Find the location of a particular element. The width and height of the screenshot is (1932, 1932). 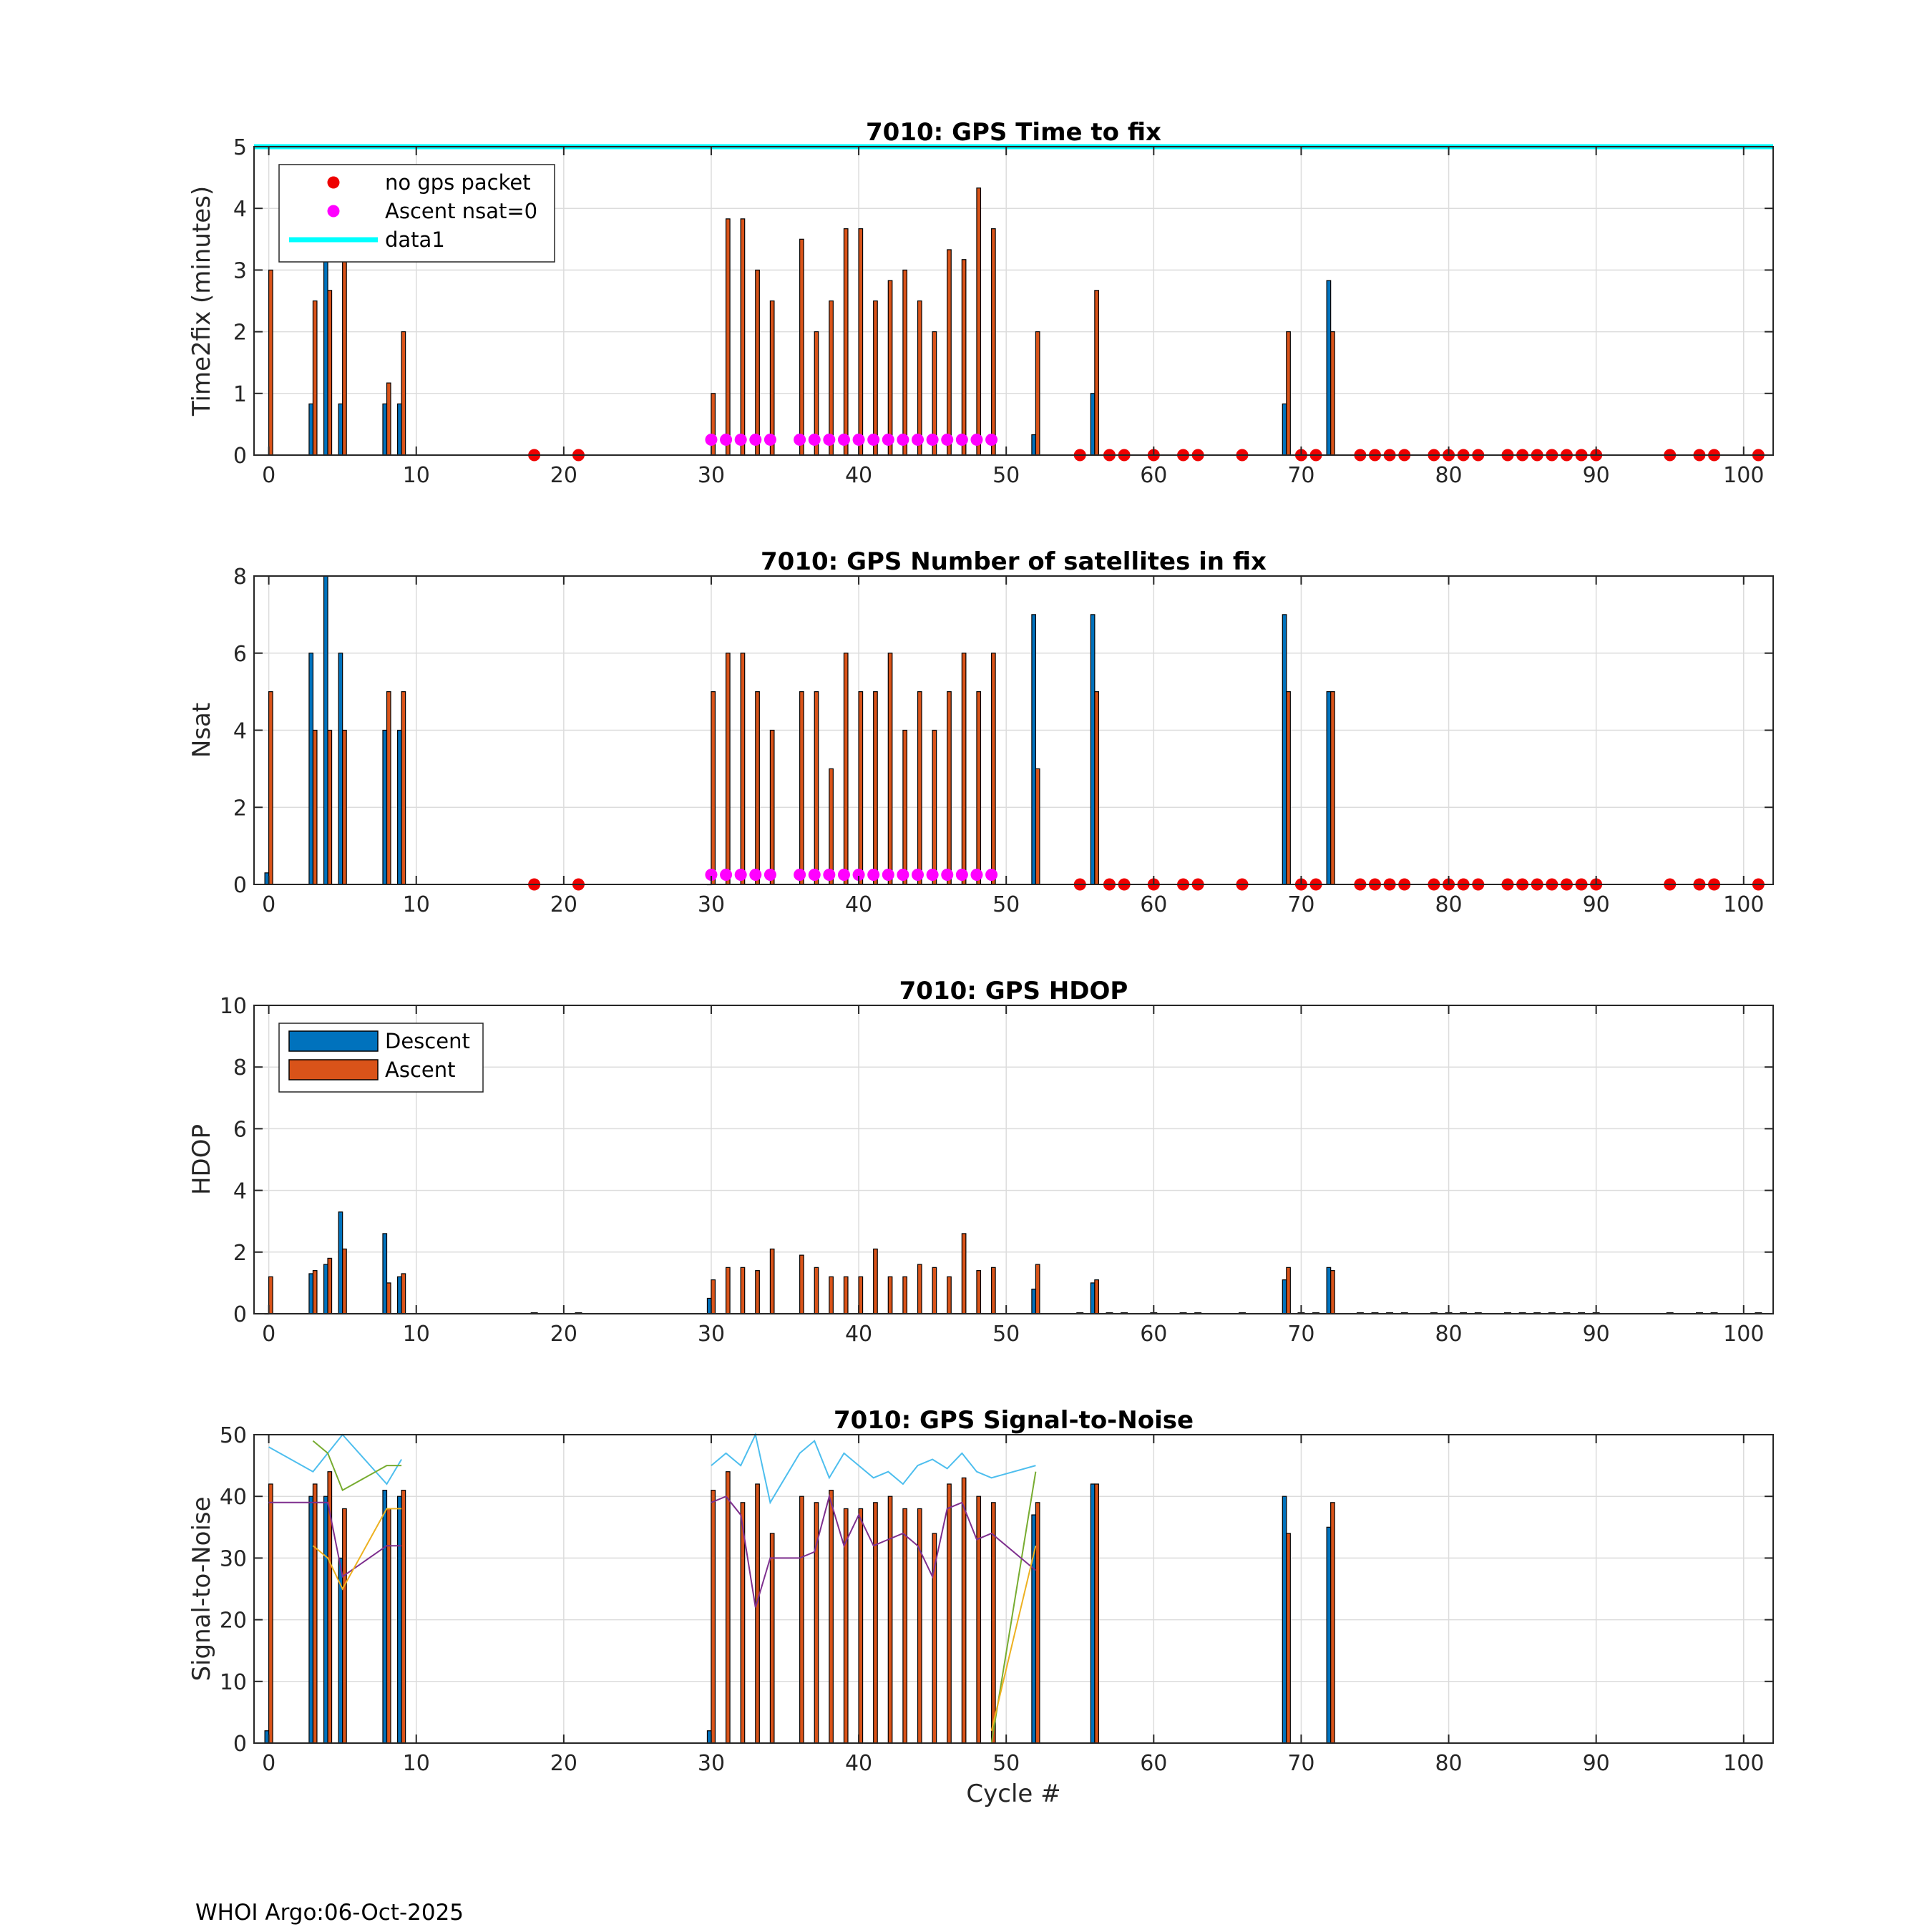

legend-box is located at coordinates (416, 213).